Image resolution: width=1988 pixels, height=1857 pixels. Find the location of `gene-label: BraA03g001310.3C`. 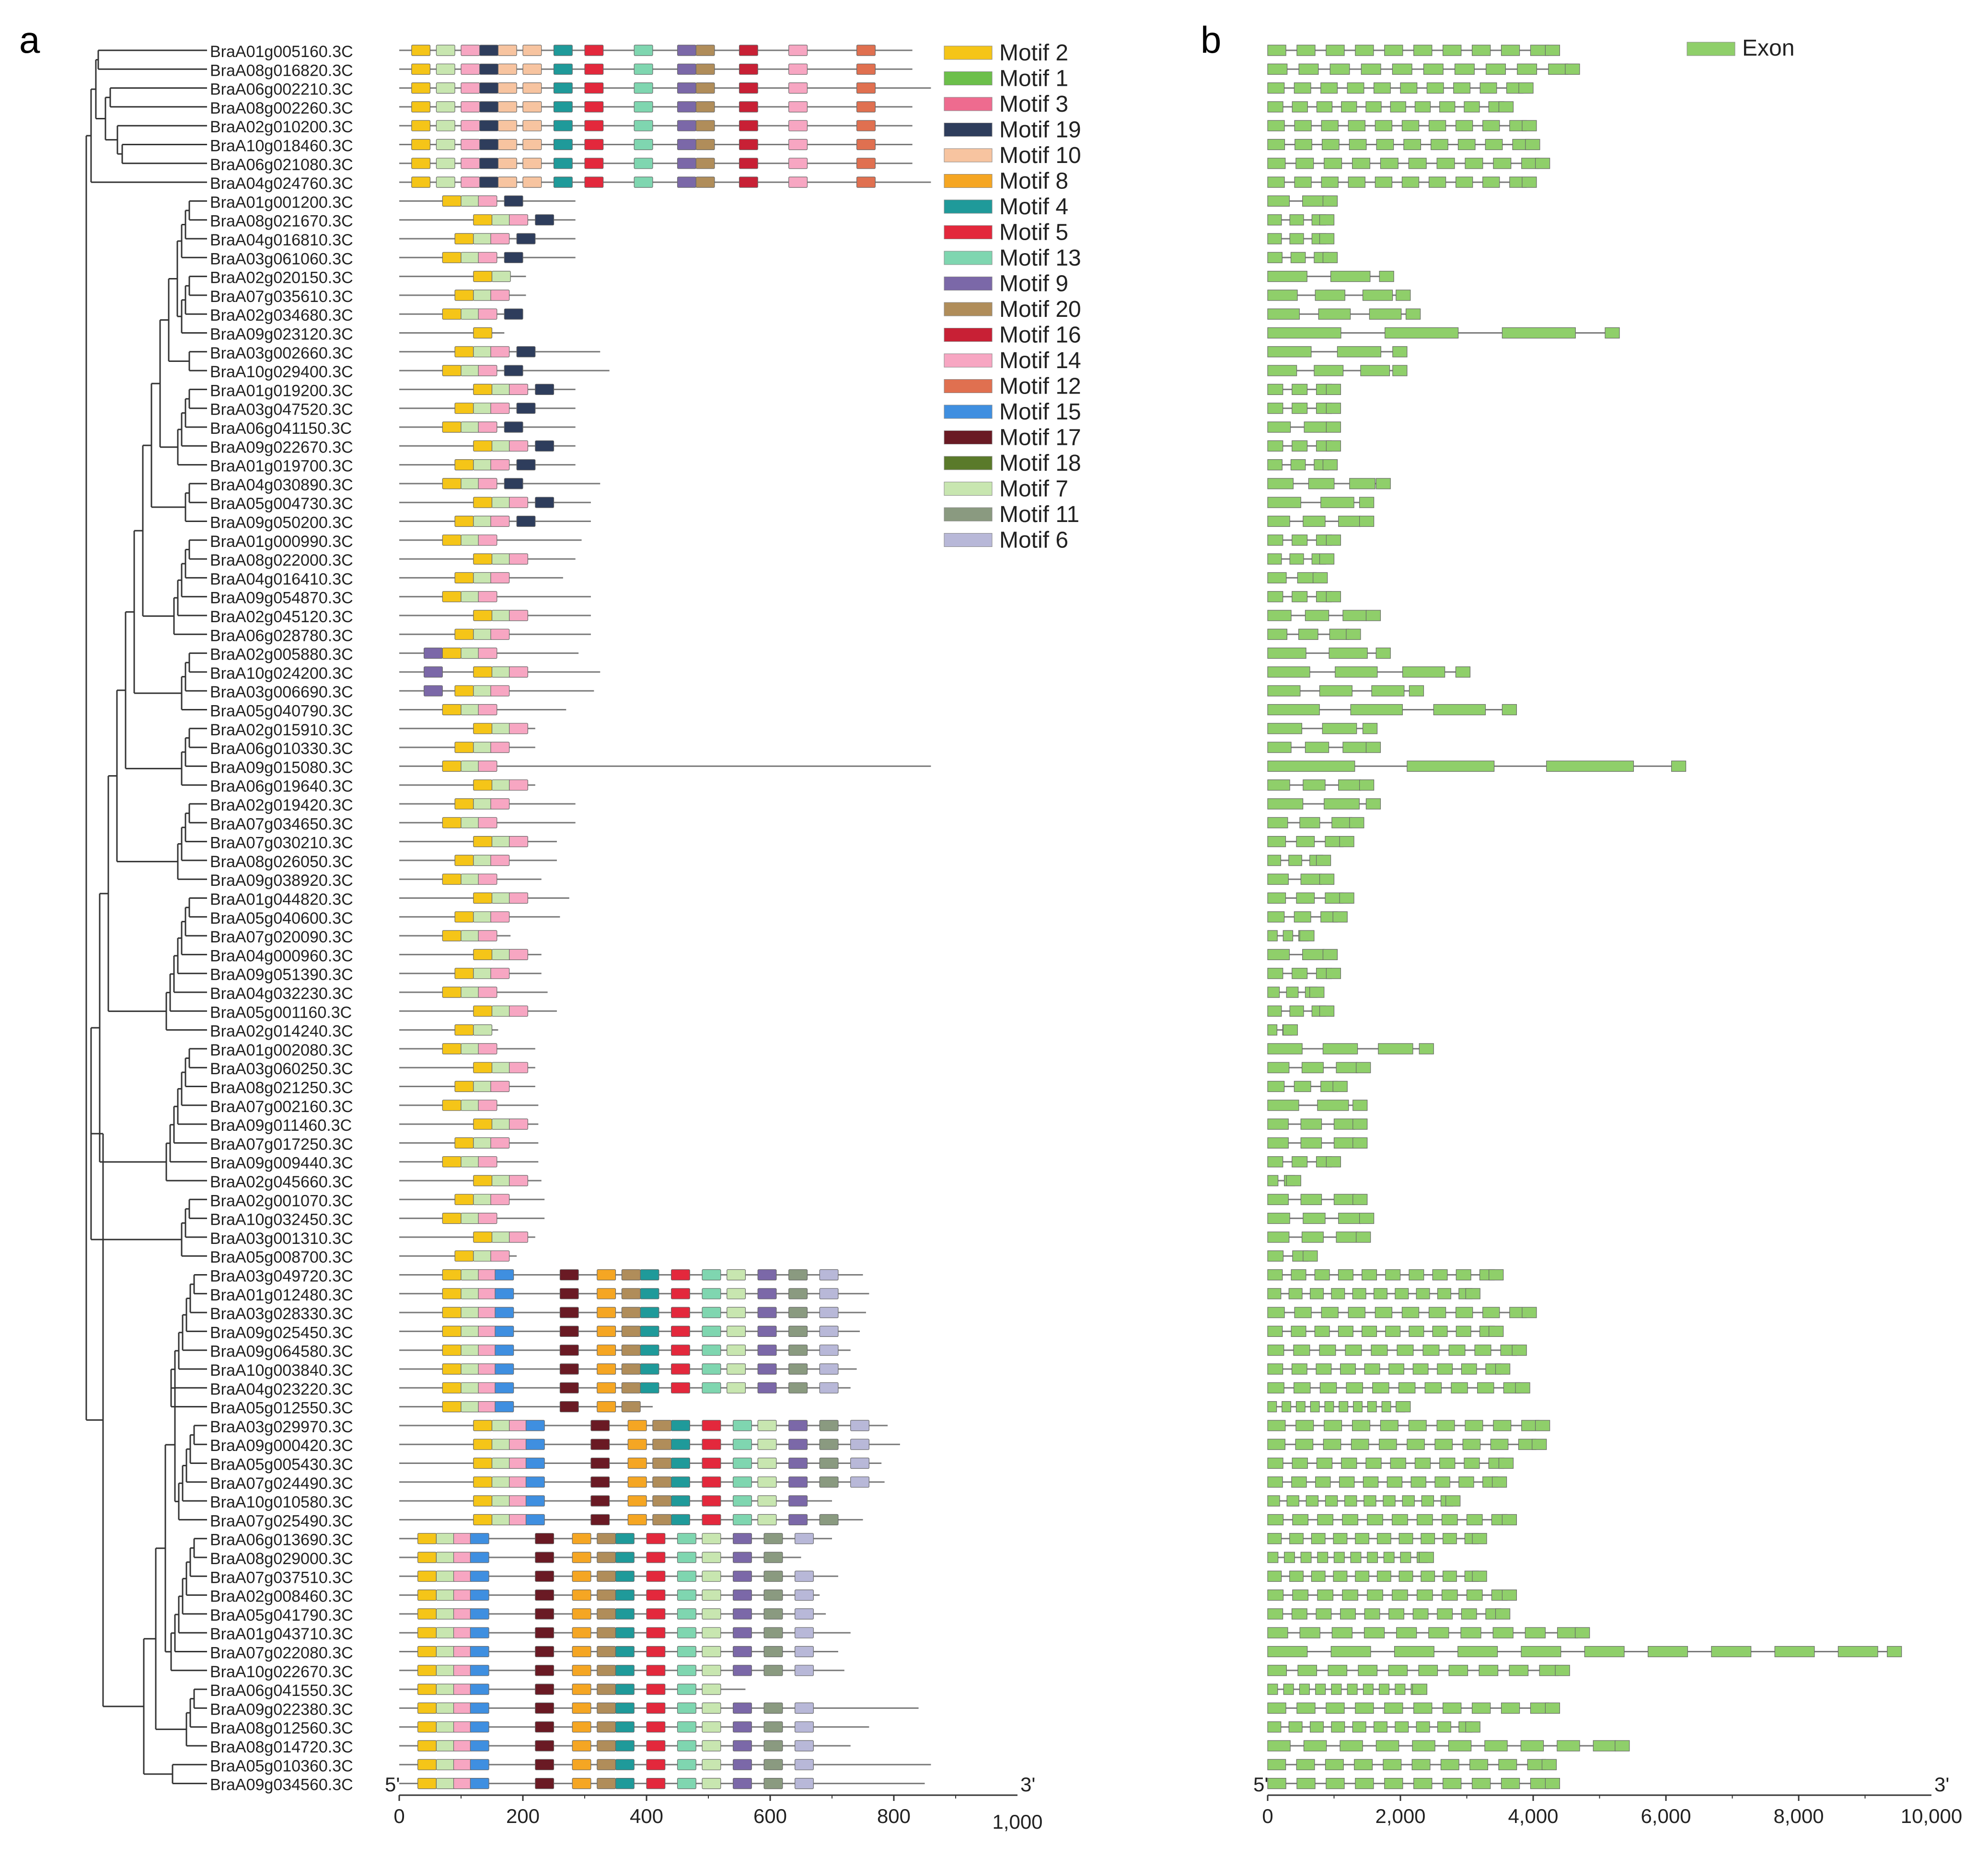

gene-label: BraA03g001310.3C is located at coordinates (282, 1239).